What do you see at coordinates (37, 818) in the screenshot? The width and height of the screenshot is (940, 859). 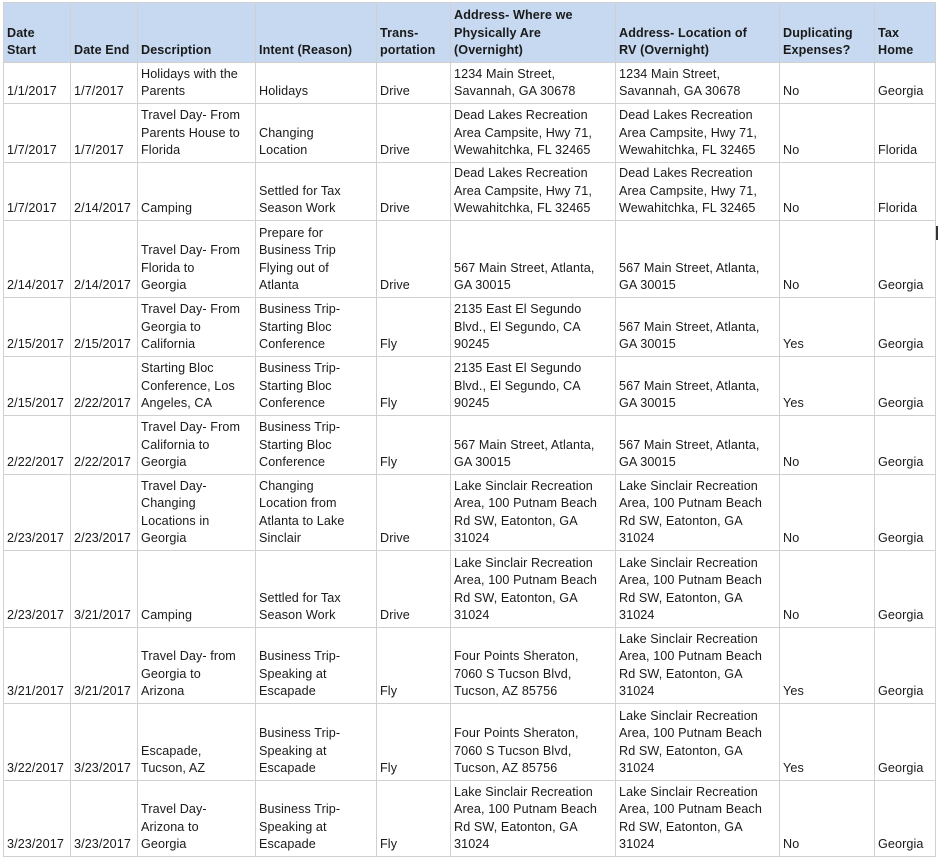 I see `cell-date-start: 3/23/2017` at bounding box center [37, 818].